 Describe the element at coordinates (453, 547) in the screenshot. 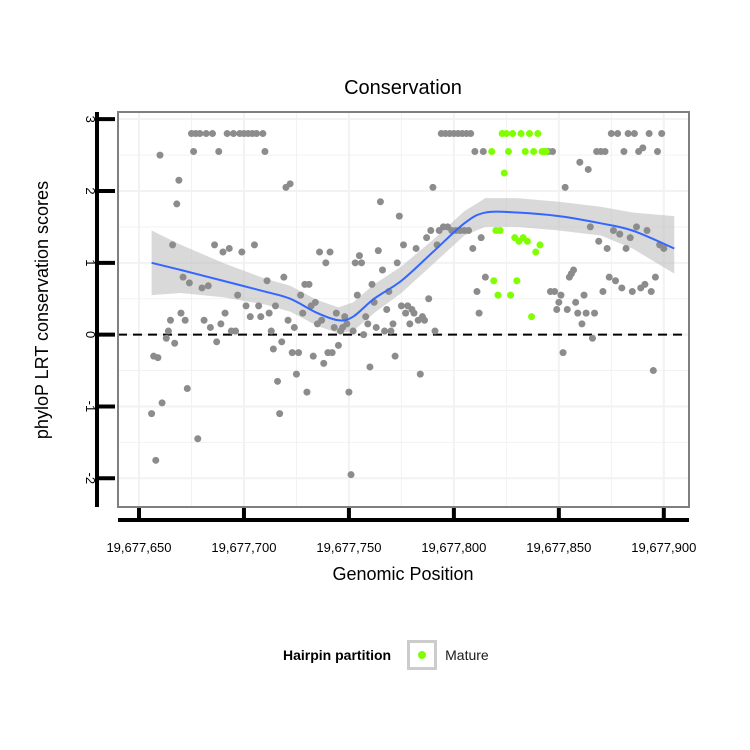

I see `x-tick-label: 19,677,800` at that location.